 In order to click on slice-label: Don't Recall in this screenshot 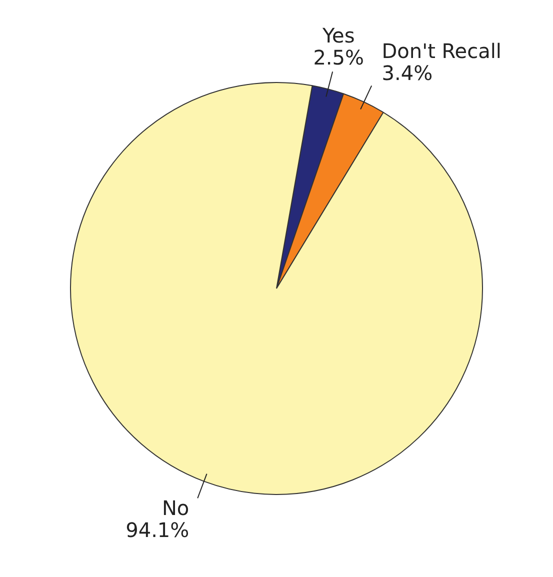, I will do `click(442, 51)`.